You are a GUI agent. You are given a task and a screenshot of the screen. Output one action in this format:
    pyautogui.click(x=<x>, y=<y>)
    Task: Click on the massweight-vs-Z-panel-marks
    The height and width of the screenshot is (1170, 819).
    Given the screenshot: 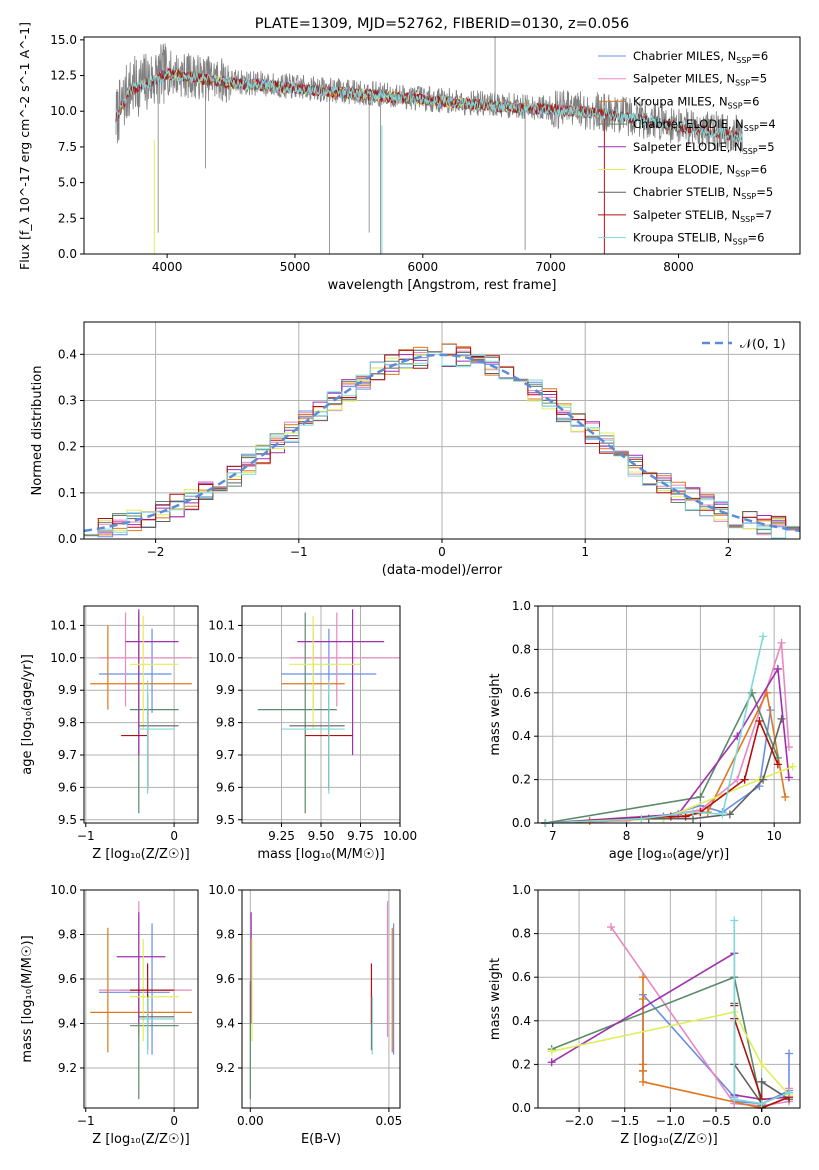 What is the action you would take?
    pyautogui.click(x=670, y=1014)
    